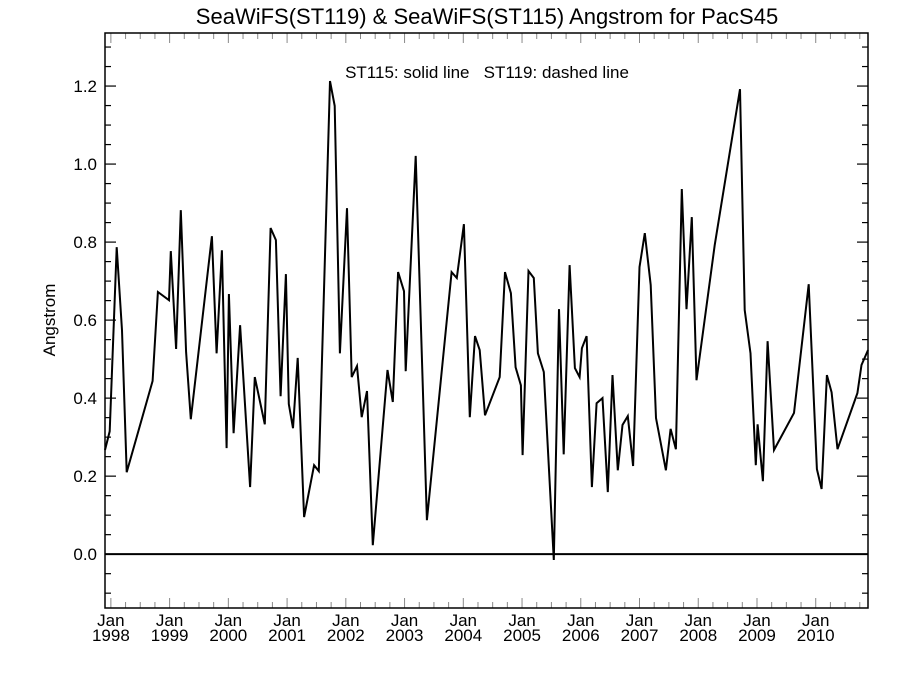 This screenshot has width=900, height=675. Describe the element at coordinates (463, 635) in the screenshot. I see `x-tick-label-year: 2004` at that location.